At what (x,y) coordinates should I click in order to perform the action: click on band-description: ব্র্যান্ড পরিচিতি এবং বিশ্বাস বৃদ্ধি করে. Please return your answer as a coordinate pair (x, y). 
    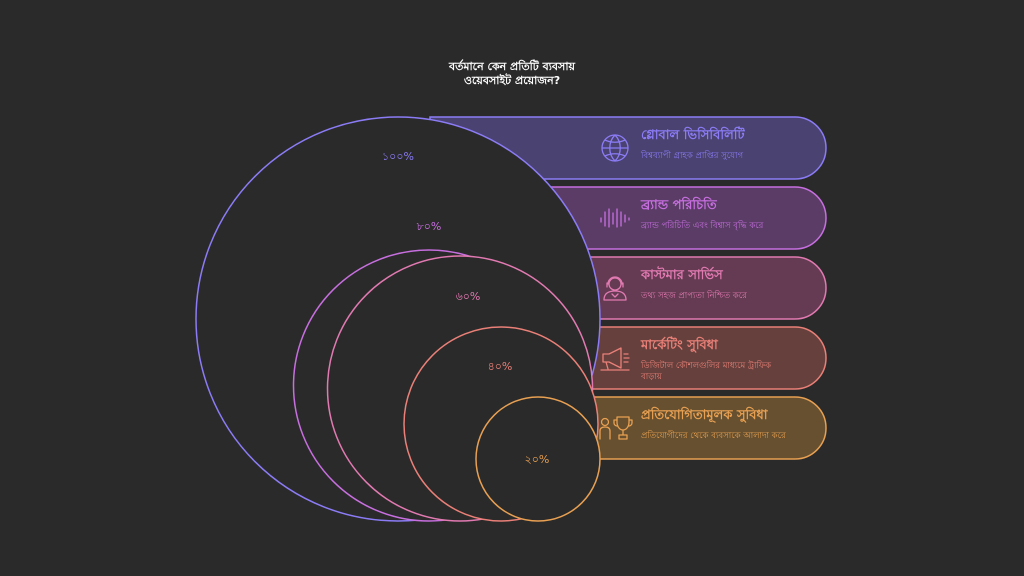
    Looking at the image, I should click on (702, 225).